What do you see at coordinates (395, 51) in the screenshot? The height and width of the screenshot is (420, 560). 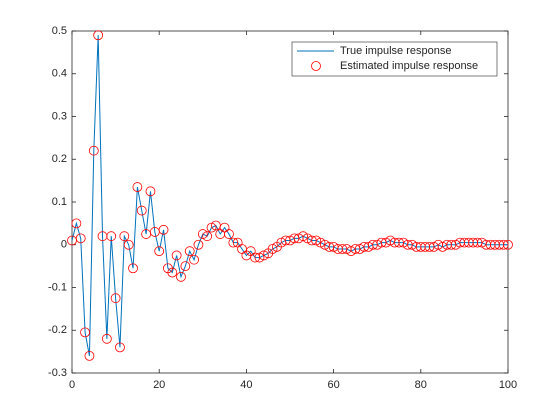 I see `legend-label: True impulse response` at bounding box center [395, 51].